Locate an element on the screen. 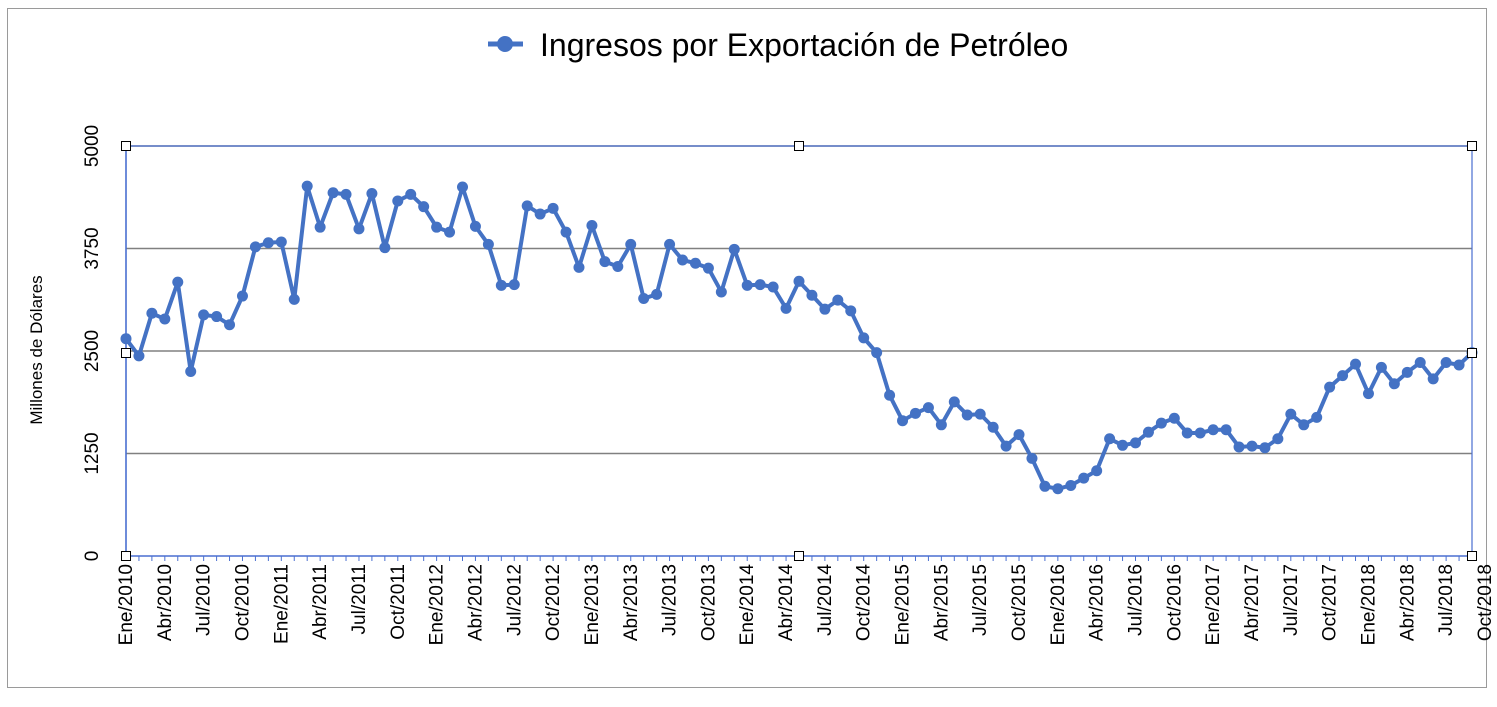  y-tick-label: 3750 is located at coordinates (92, 248).